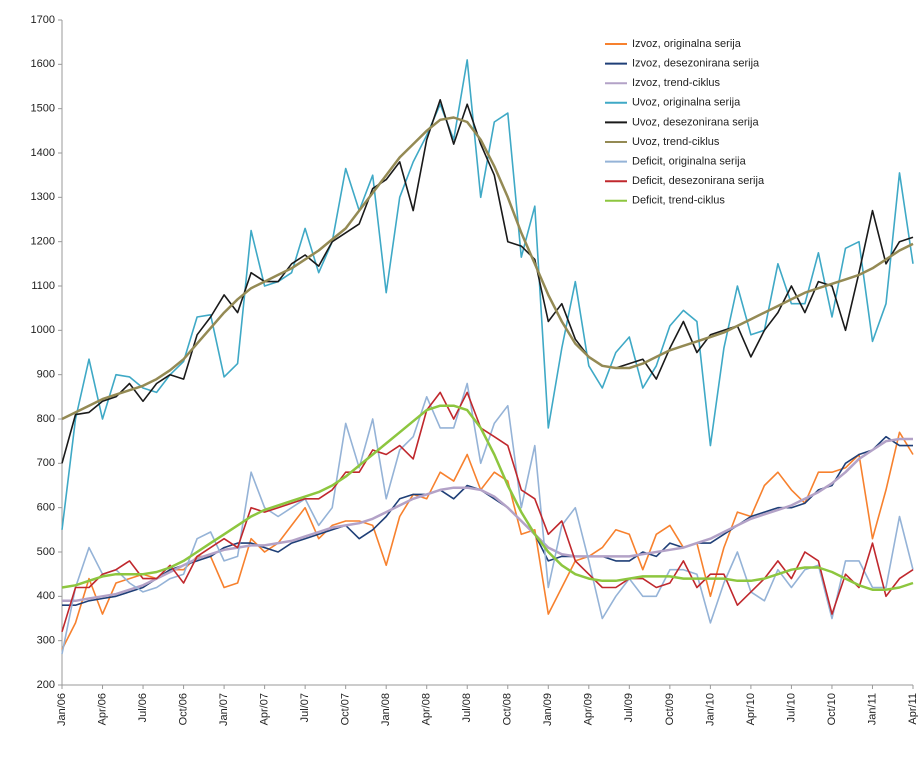 This screenshot has width=918, height=763. What do you see at coordinates (589, 709) in the screenshot?
I see `x-tick-label: Apr/09` at bounding box center [589, 709].